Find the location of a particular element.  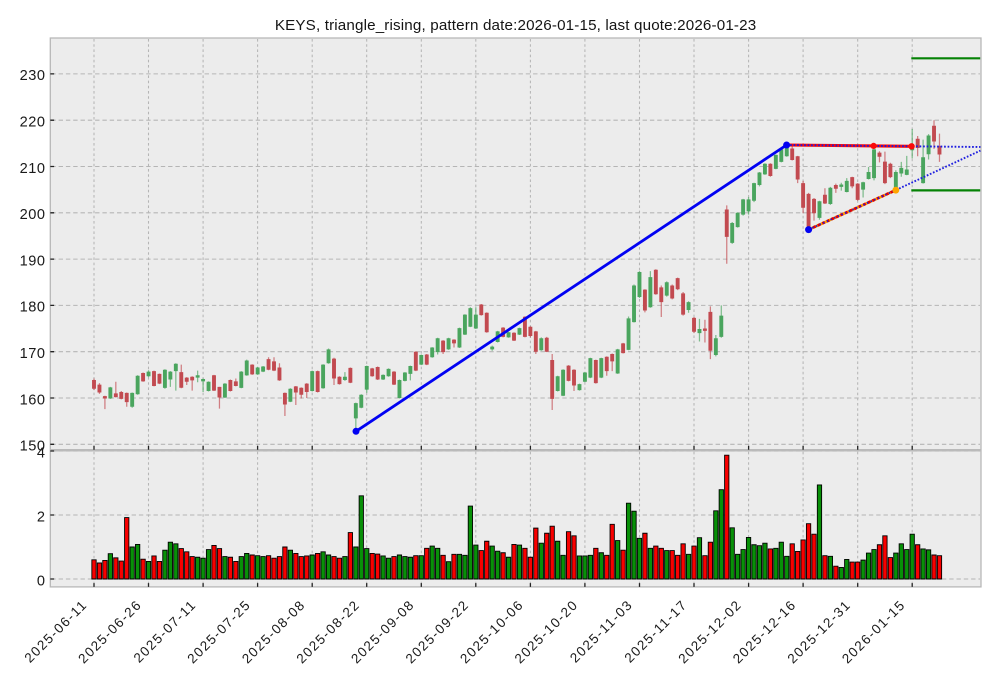

svg-text: 150 is located at coordinates (33, 447).